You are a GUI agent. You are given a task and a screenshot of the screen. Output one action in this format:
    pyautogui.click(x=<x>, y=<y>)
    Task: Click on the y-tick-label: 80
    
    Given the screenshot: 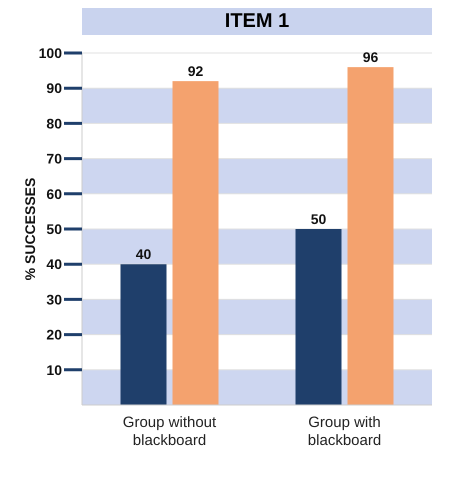 What is the action you would take?
    pyautogui.click(x=54, y=123)
    